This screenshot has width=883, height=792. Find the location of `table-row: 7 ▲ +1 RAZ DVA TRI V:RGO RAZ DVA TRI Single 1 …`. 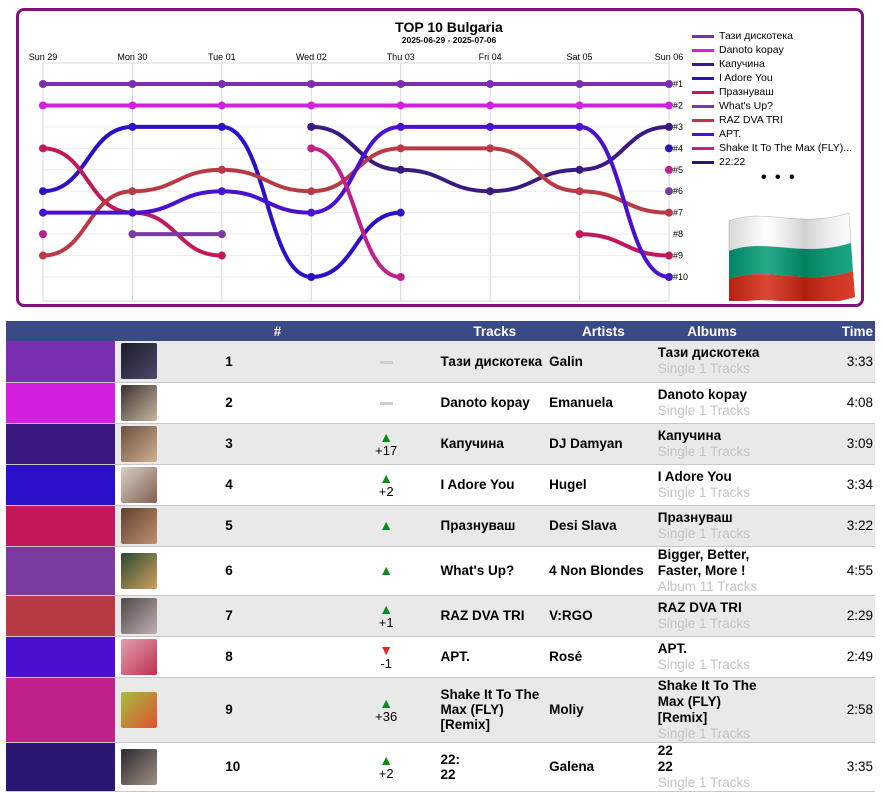

table-row: 7 ▲ +1 RAZ DVA TRI V:RGO RAZ DVA TRI Single 1 … is located at coordinates (440, 615).